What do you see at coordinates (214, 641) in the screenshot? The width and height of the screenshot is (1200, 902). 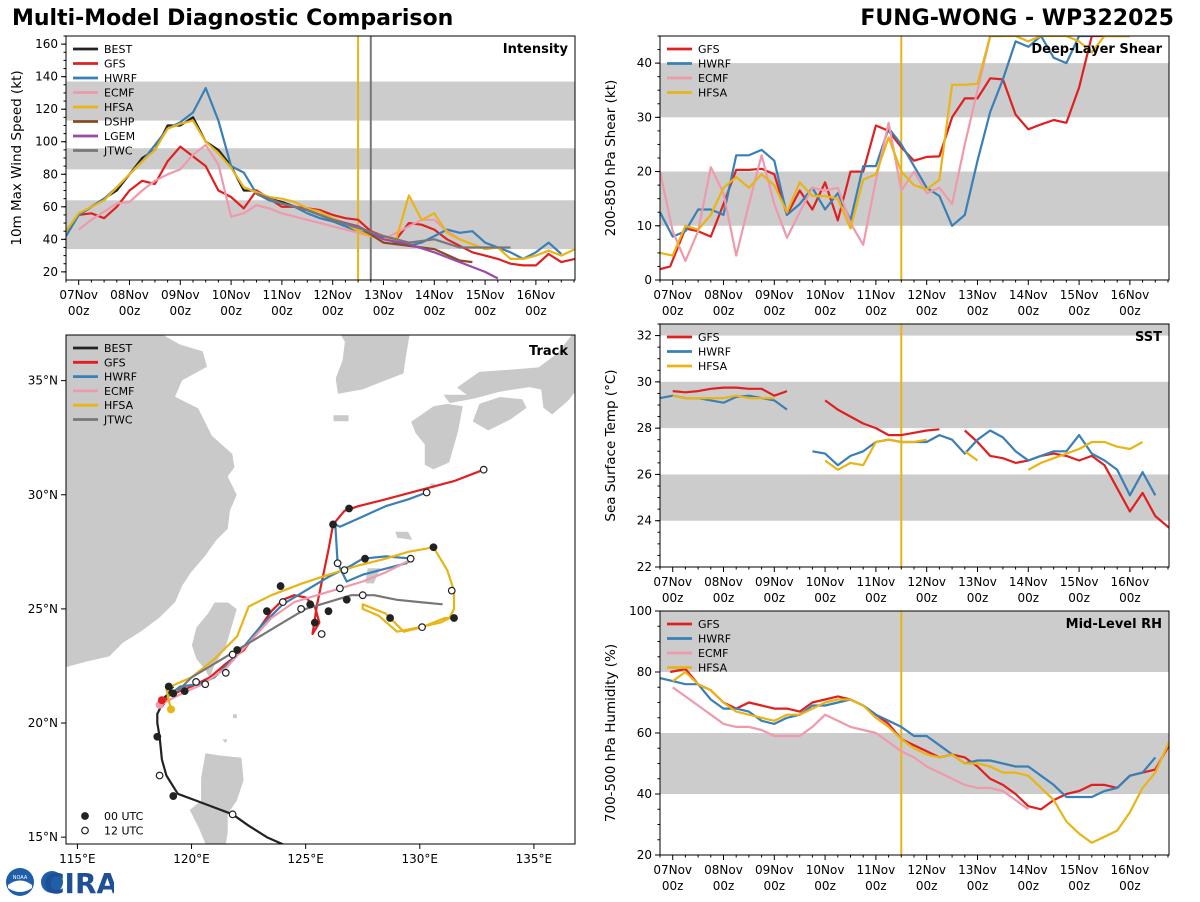 I see `land-taiwan` at bounding box center [214, 641].